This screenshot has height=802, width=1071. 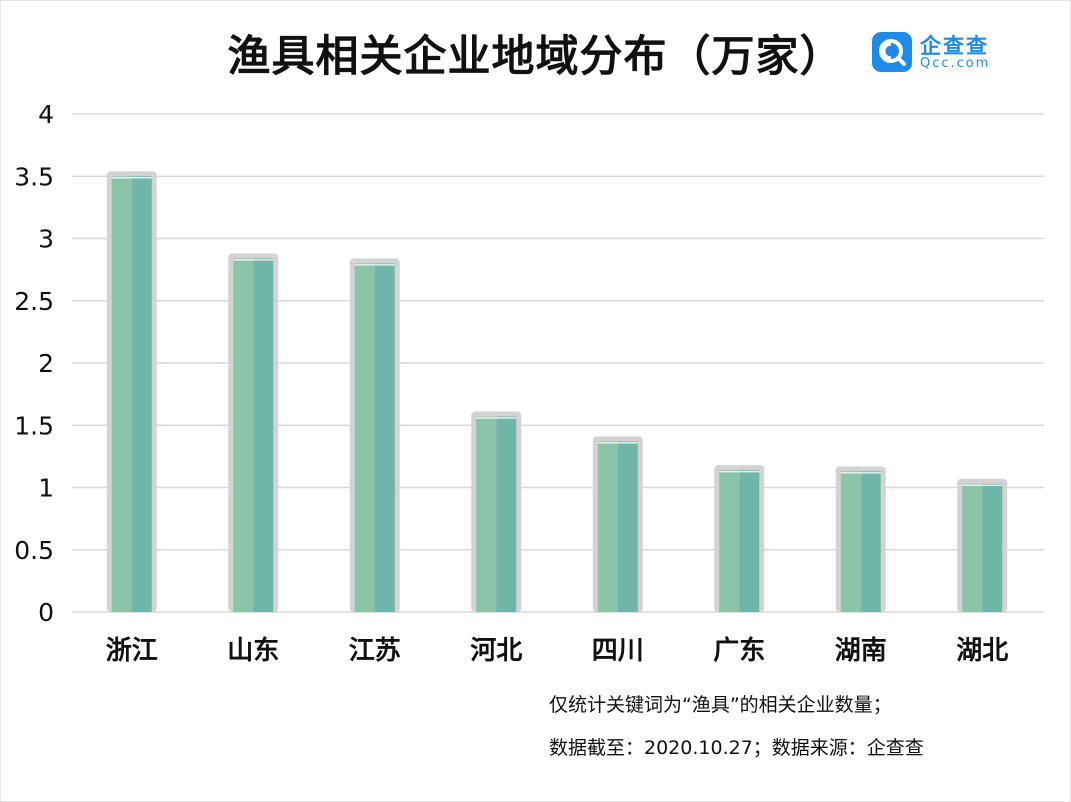 I want to click on logo-domain: Qcc.com, so click(x=955, y=63).